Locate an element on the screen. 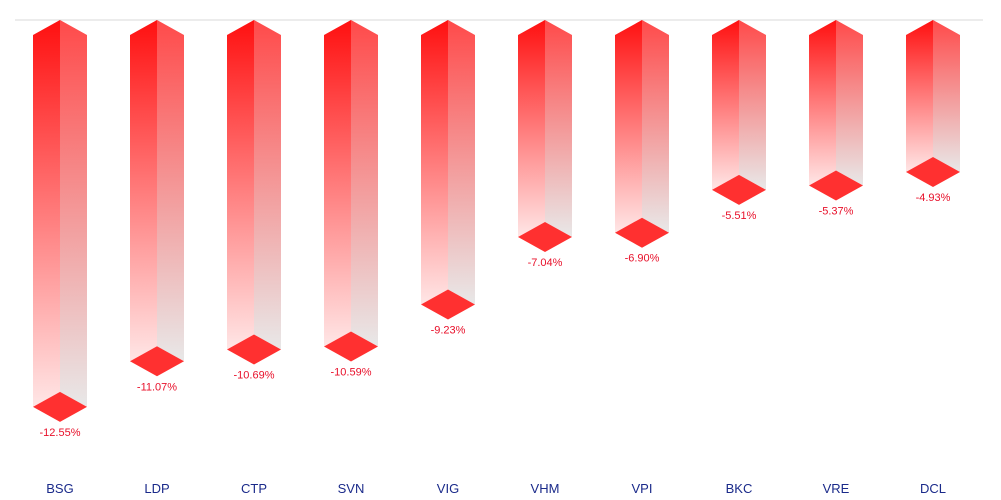 This screenshot has height=500, width=1001. category-label: VPI is located at coordinates (642, 488).